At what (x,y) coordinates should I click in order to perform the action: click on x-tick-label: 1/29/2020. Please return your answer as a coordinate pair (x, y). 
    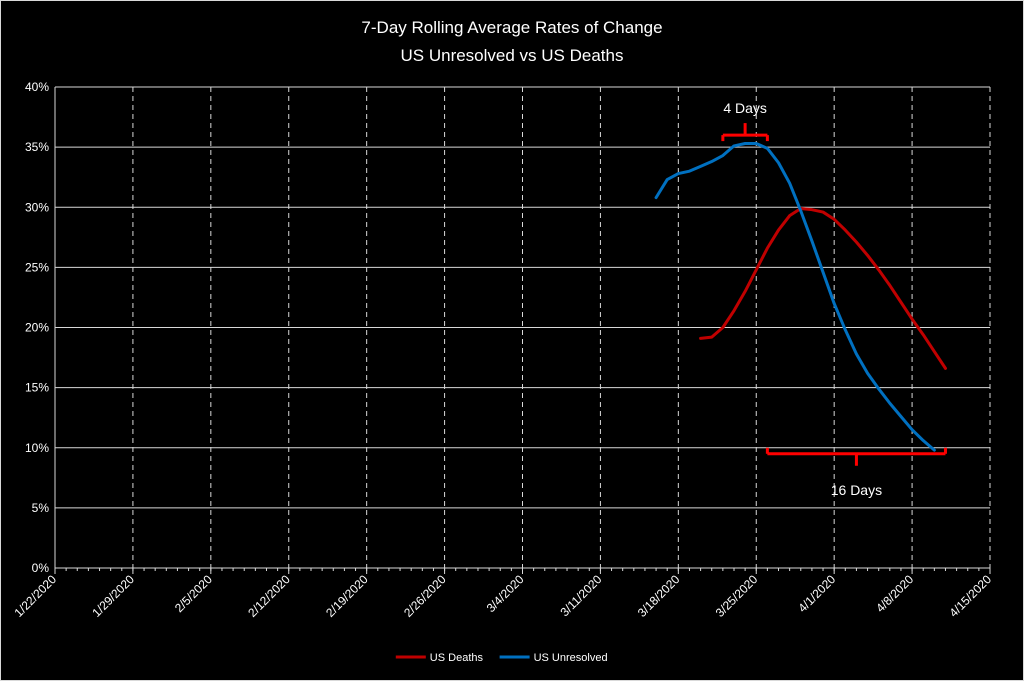
    Looking at the image, I should click on (113, 596).